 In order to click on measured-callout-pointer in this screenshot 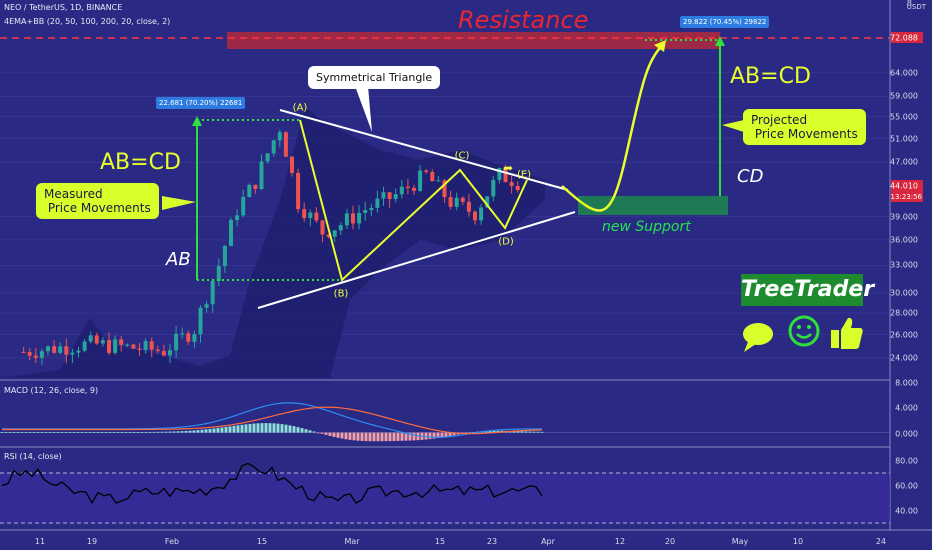, I will do `click(179, 203)`.